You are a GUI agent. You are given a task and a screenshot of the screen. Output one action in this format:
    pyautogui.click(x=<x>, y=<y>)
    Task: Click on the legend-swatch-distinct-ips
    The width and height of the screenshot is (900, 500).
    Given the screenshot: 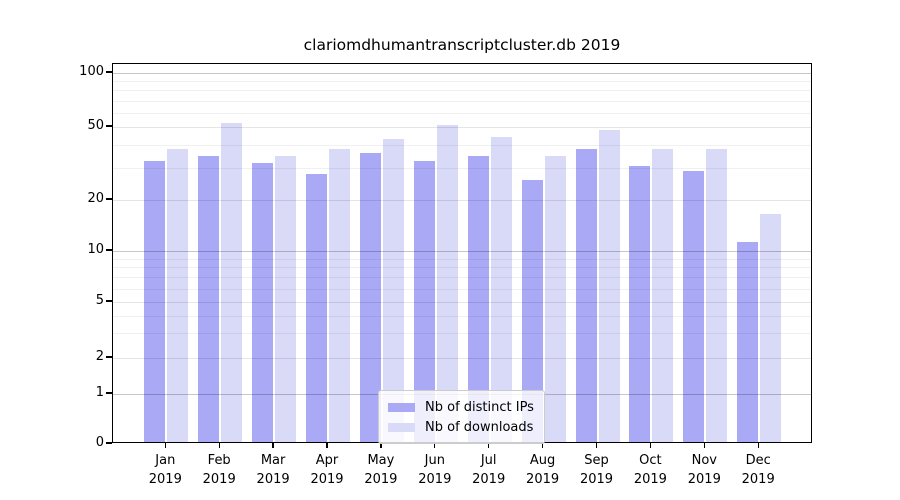 What is the action you would take?
    pyautogui.click(x=401, y=407)
    